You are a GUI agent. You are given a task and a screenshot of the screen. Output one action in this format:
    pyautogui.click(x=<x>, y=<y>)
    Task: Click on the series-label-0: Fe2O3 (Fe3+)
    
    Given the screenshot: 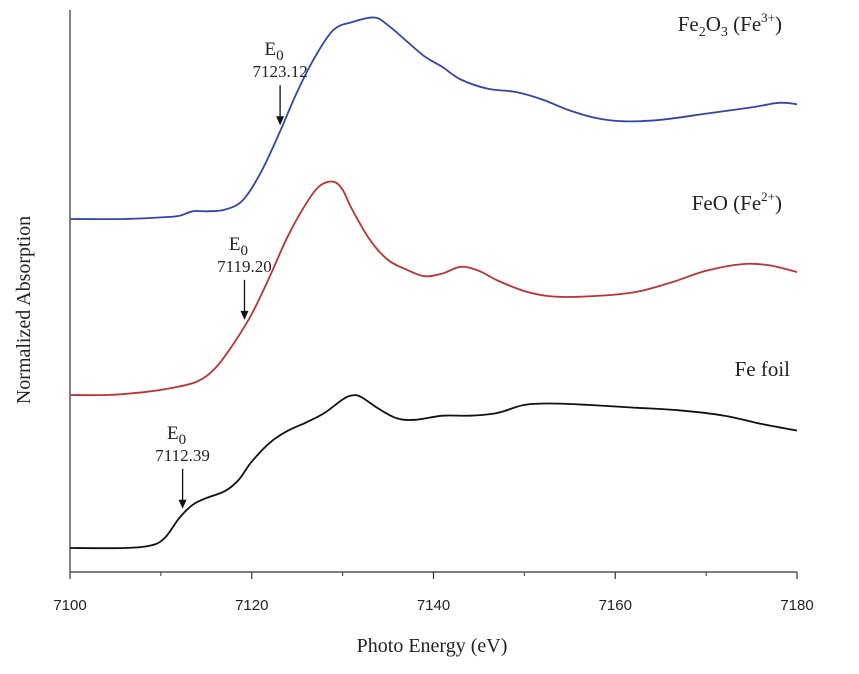 What is the action you would take?
    pyautogui.click(x=730, y=25)
    